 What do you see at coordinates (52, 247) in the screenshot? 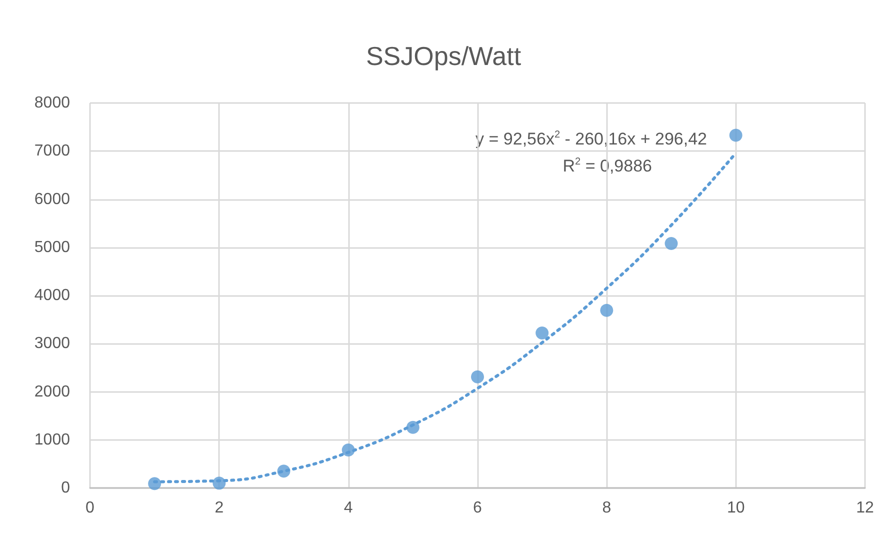
I see `y-tick-label: 5000` at bounding box center [52, 247].